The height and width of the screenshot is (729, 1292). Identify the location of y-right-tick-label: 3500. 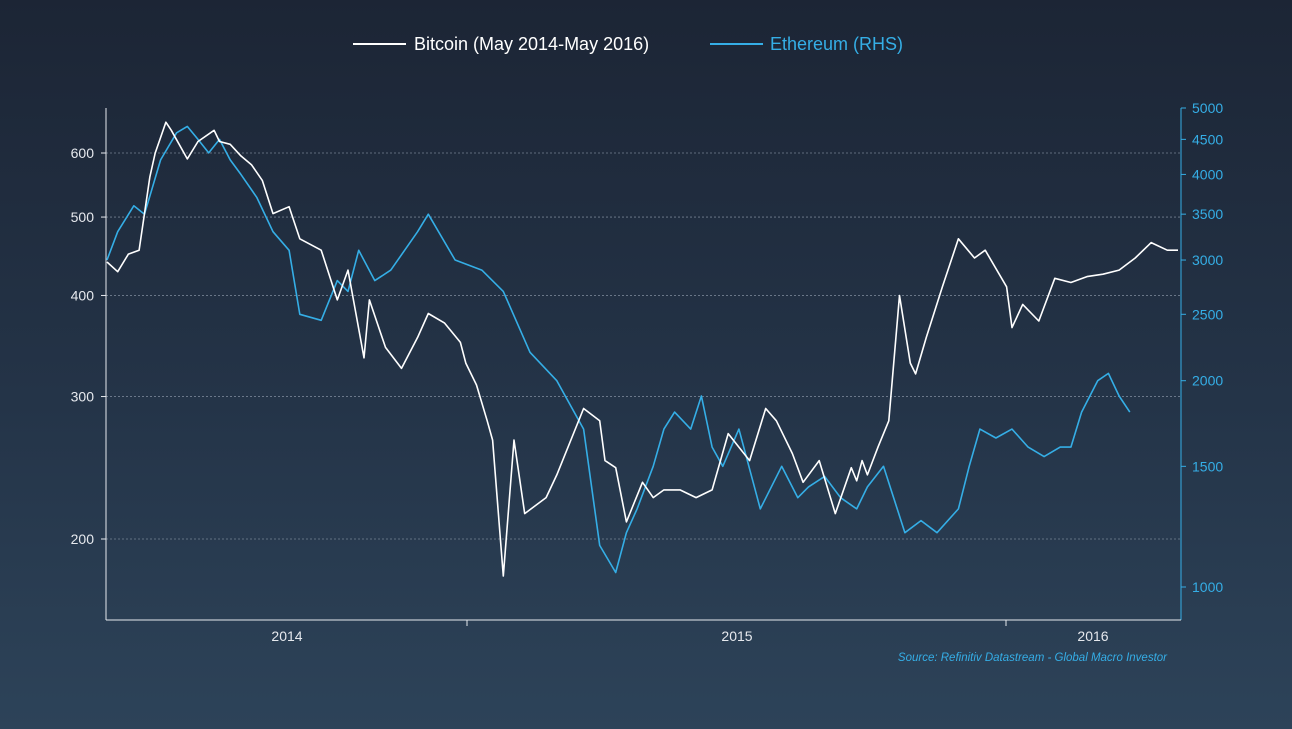
(1207, 214).